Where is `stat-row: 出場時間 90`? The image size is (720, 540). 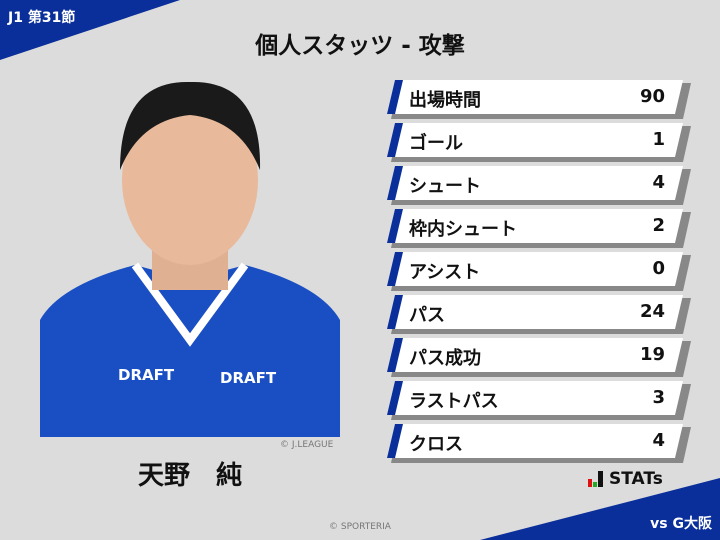 stat-row: 出場時間 90 is located at coordinates (537, 98).